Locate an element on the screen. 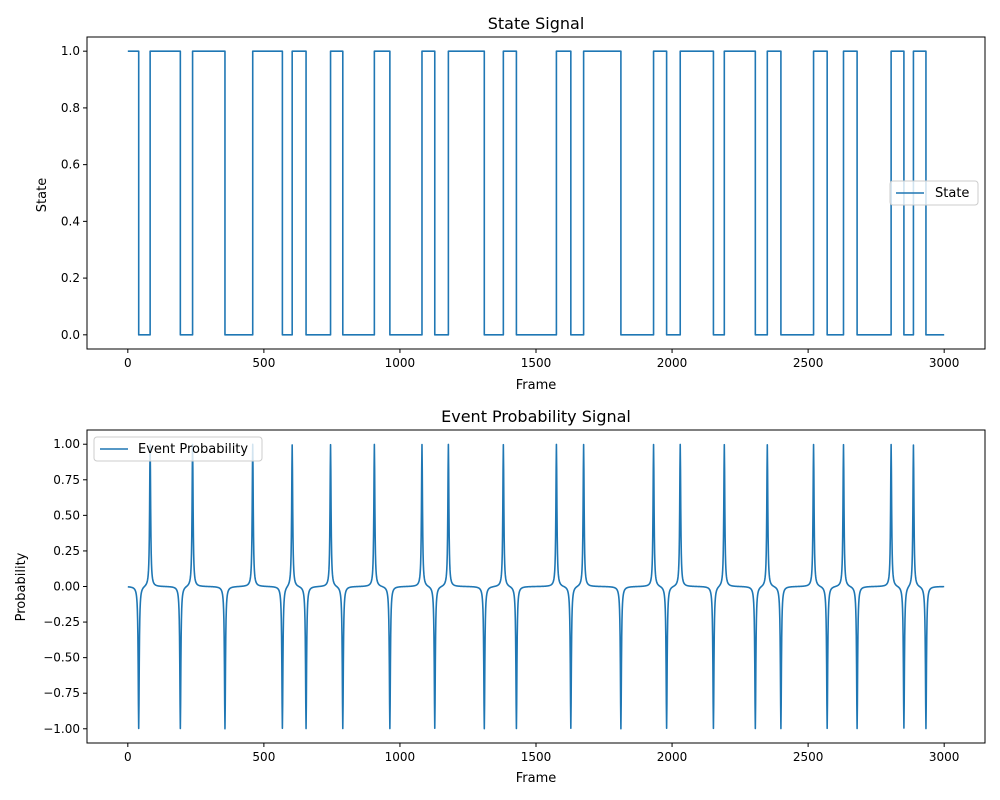 This screenshot has width=1000, height=800. y-tick-label: 1.0 is located at coordinates (70, 51).